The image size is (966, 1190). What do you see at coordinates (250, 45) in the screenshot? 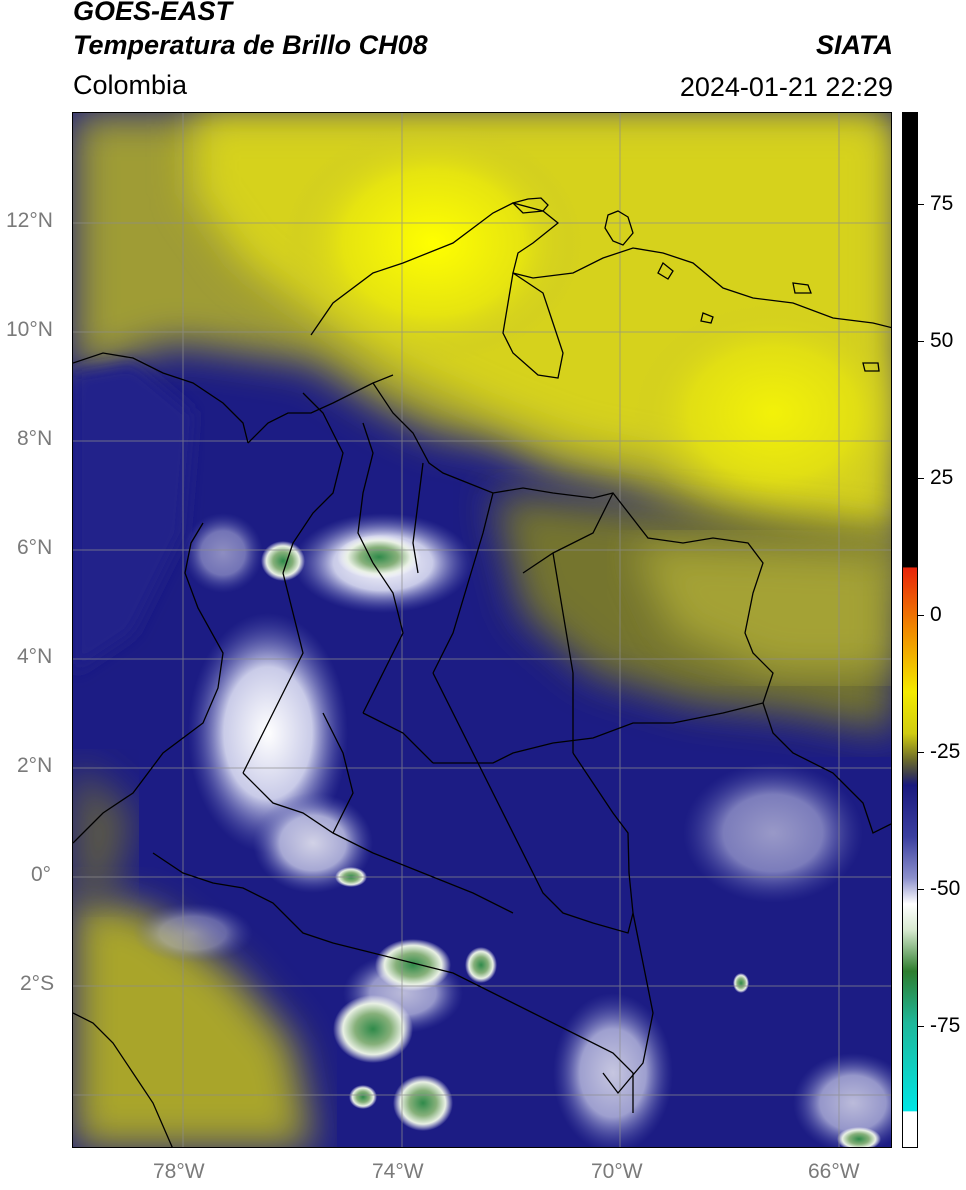
I see `product-title: Temperatura de Brillo CH08` at bounding box center [250, 45].